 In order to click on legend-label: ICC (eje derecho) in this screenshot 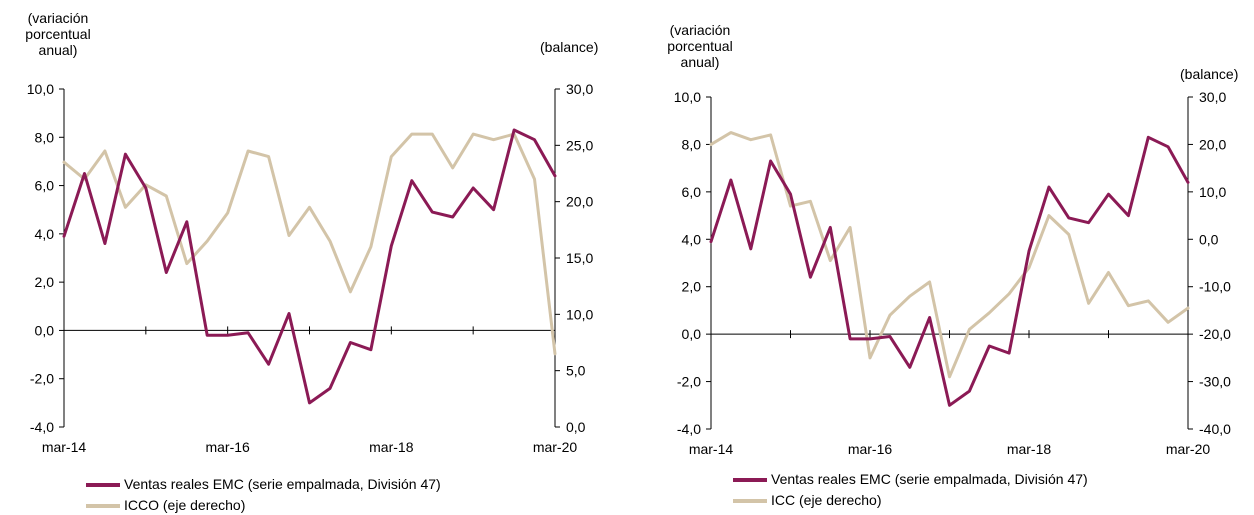, I will do `click(826, 500)`.